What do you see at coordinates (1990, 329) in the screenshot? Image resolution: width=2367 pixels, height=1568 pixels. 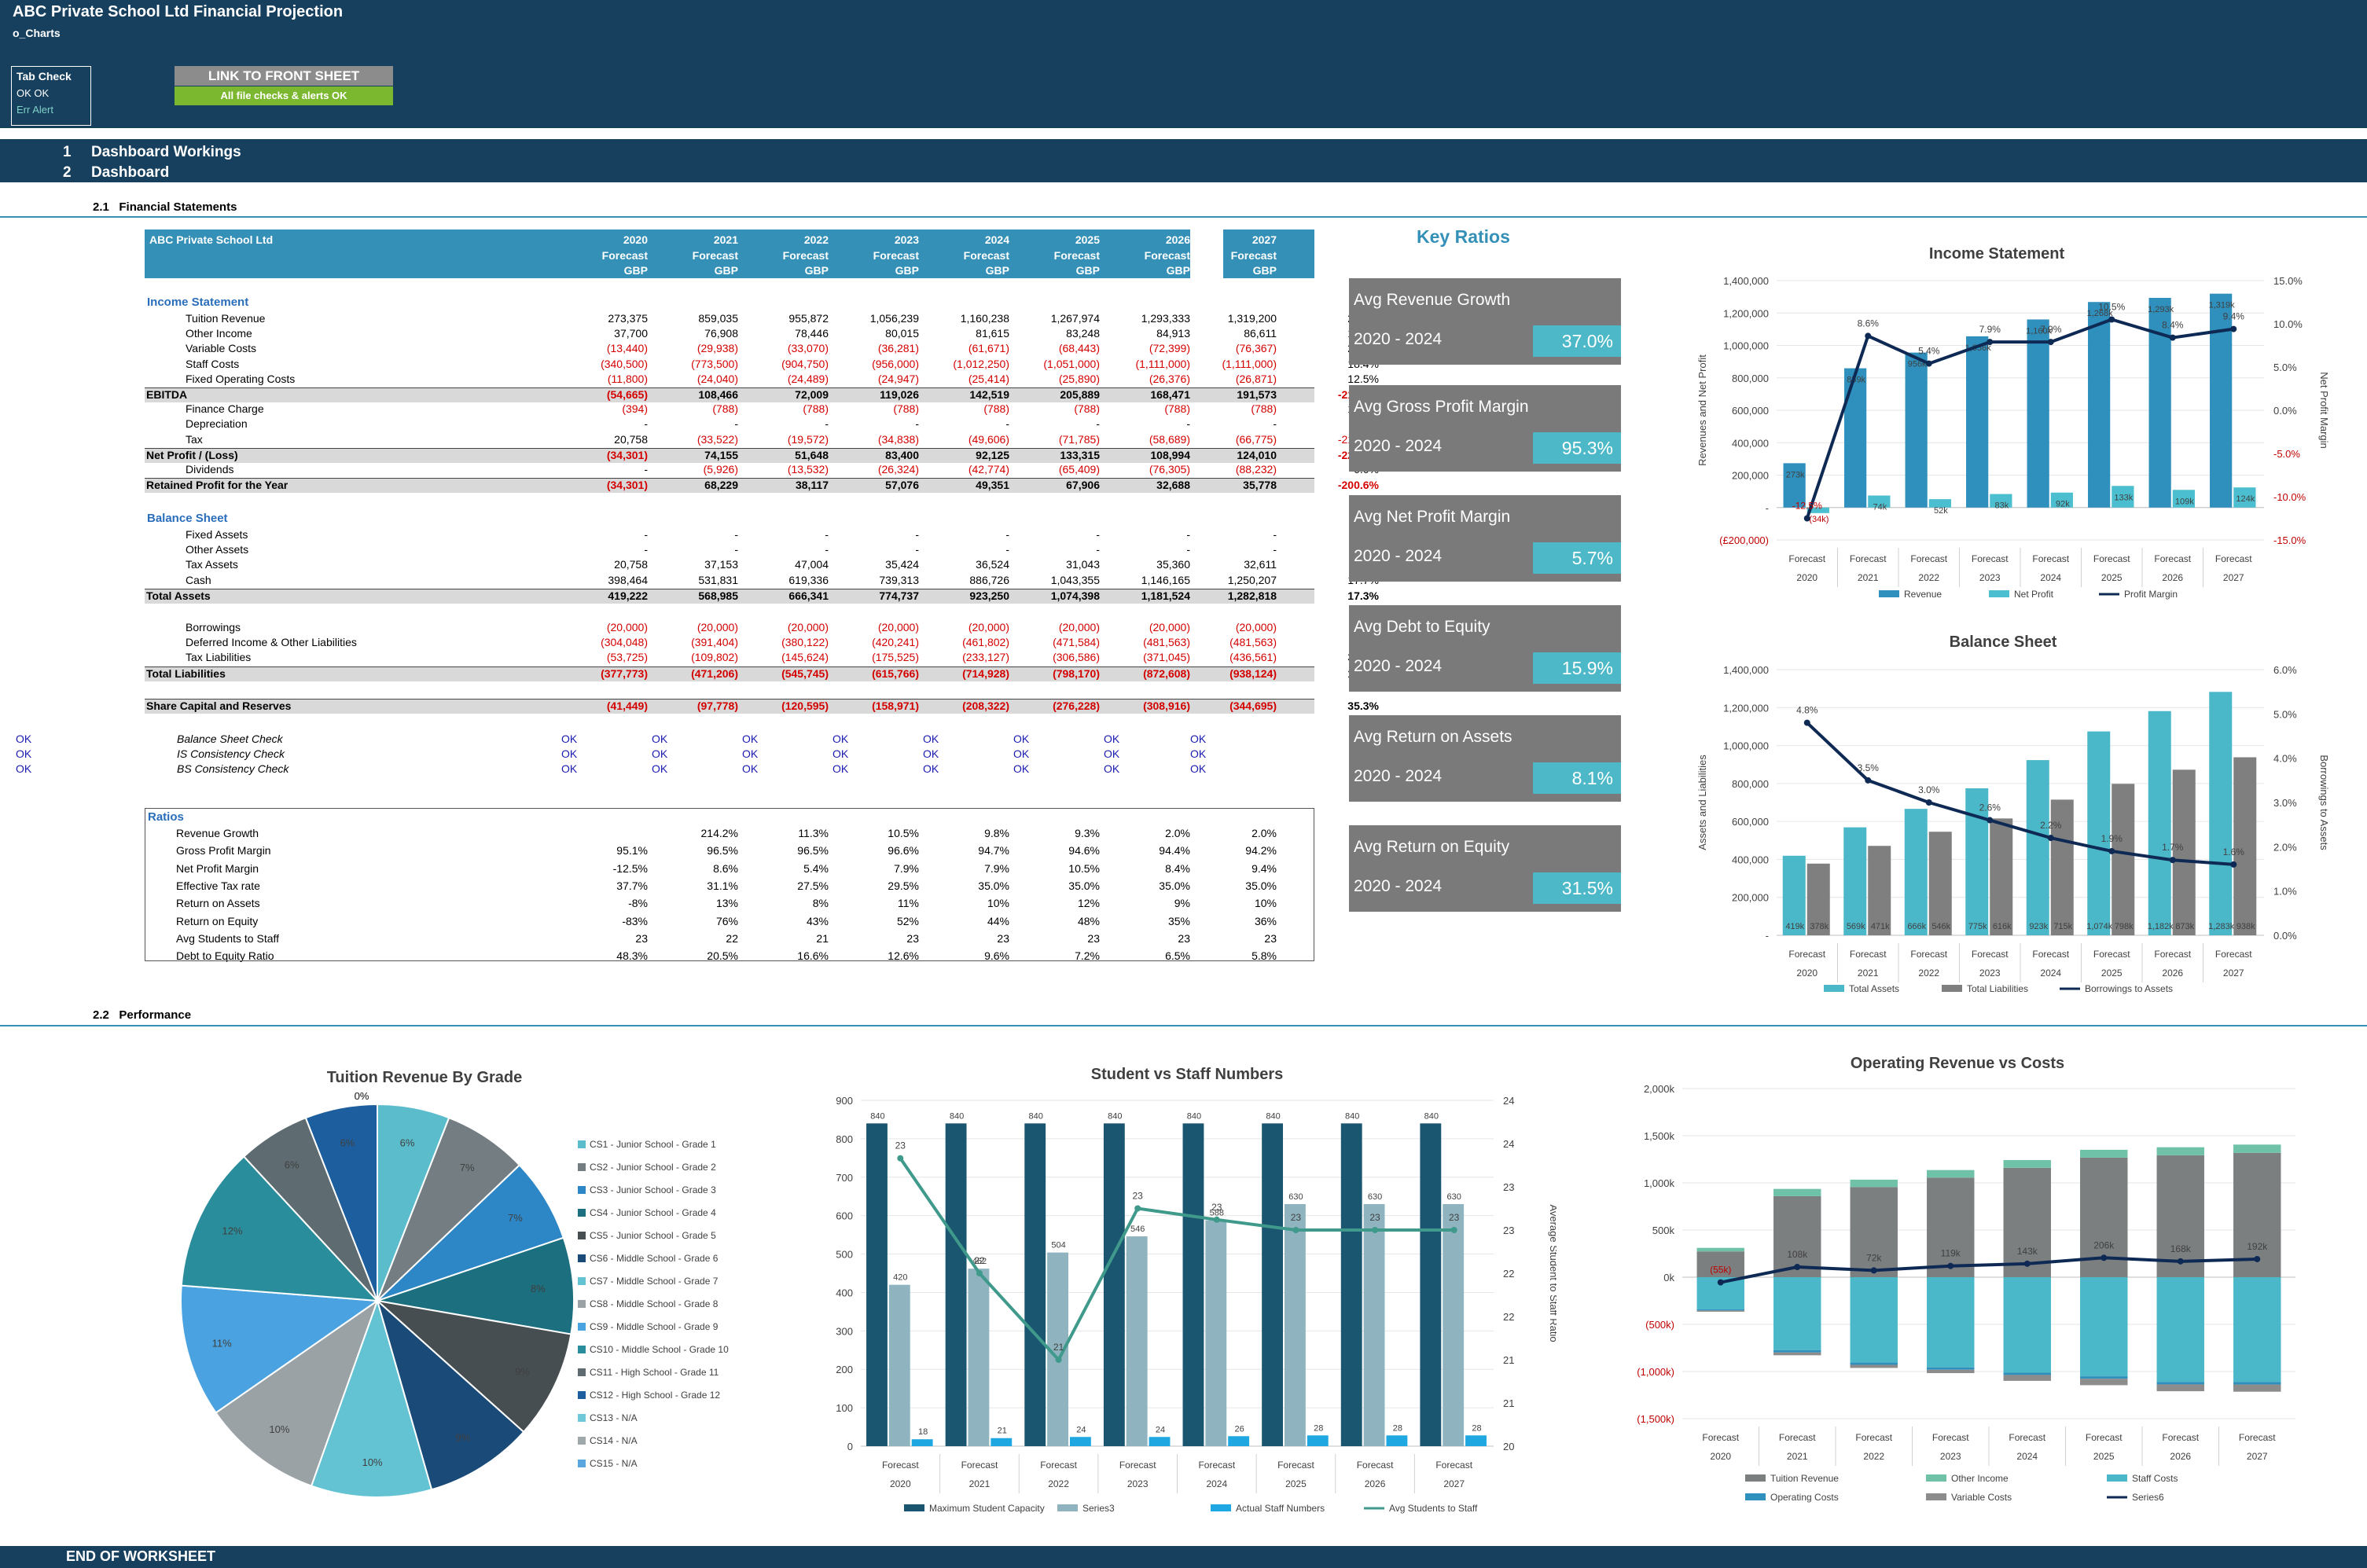 I see `line-data-label: 7.9%` at bounding box center [1990, 329].